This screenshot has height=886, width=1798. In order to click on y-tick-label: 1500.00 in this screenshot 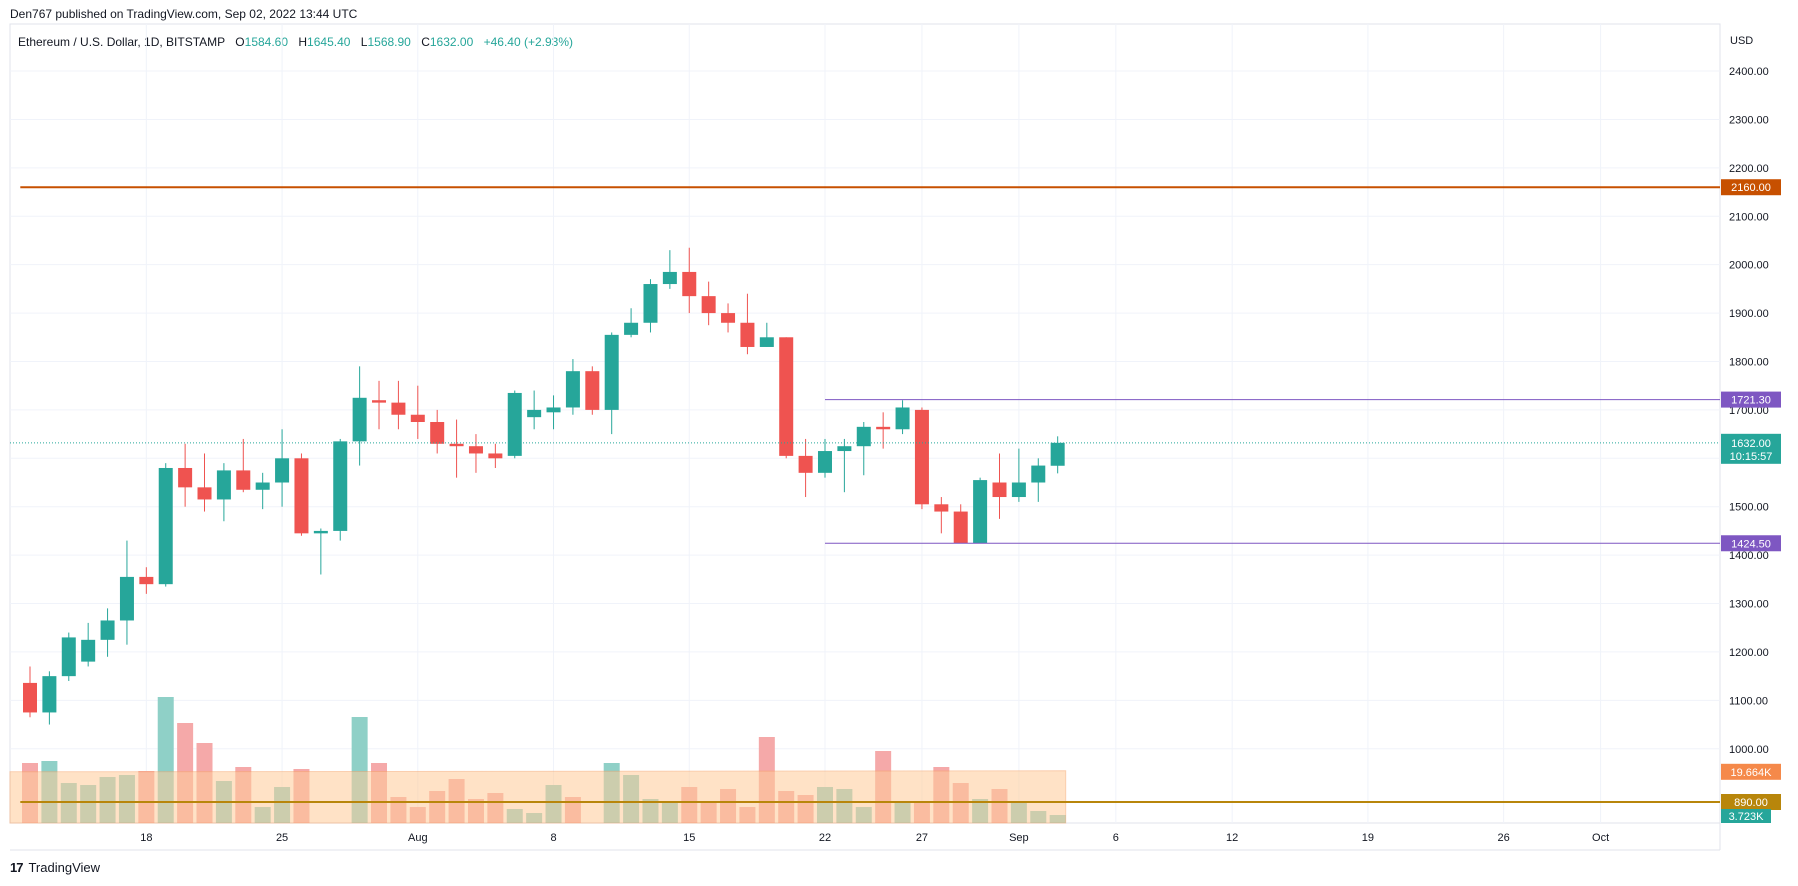, I will do `click(1749, 508)`.